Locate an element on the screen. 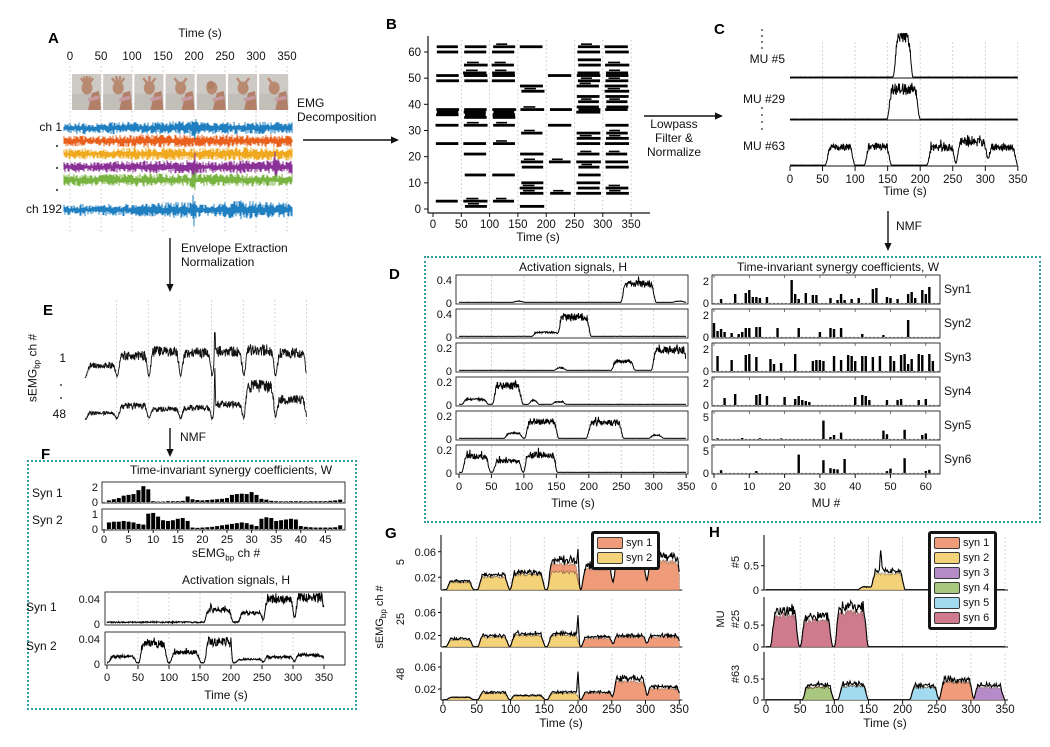  arrow-label-line: Filter & is located at coordinates (674, 138).